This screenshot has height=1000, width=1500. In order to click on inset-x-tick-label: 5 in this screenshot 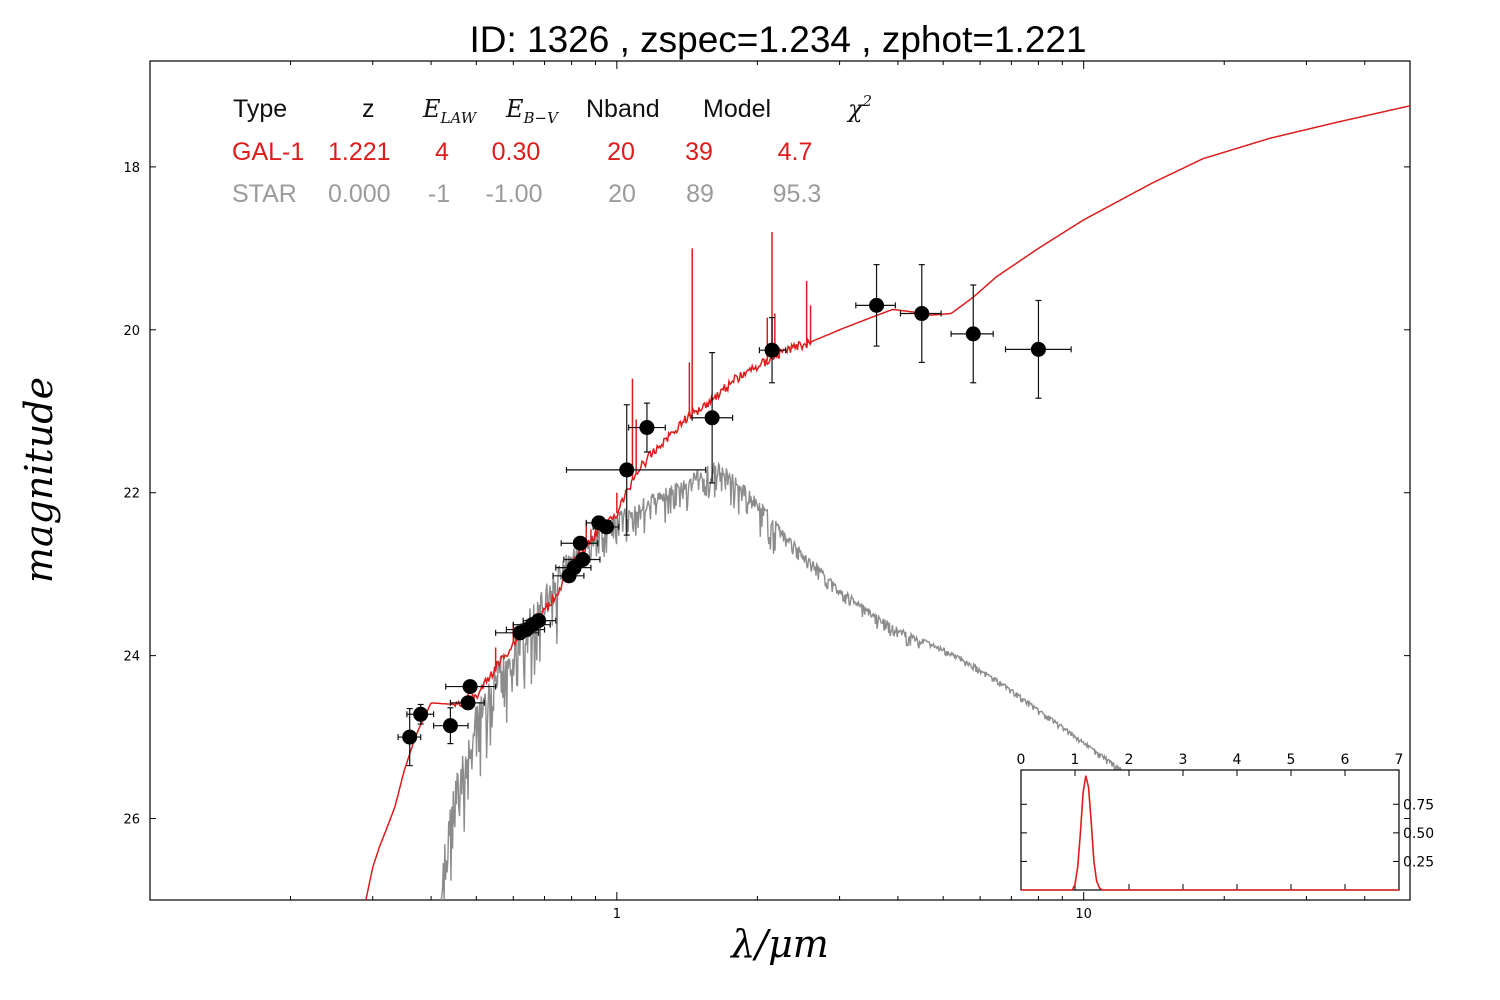, I will do `click(1291, 760)`.